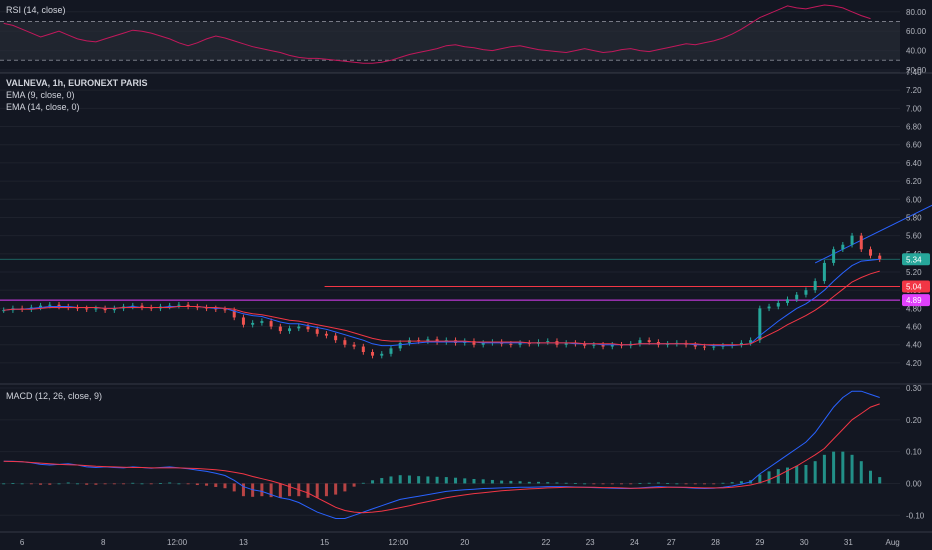 Image resolution: width=932 pixels, height=550 pixels. Describe the element at coordinates (915, 452) in the screenshot. I see `macd-y-axis: 0.30 0.20 0.10 0.00 -0.10` at that location.